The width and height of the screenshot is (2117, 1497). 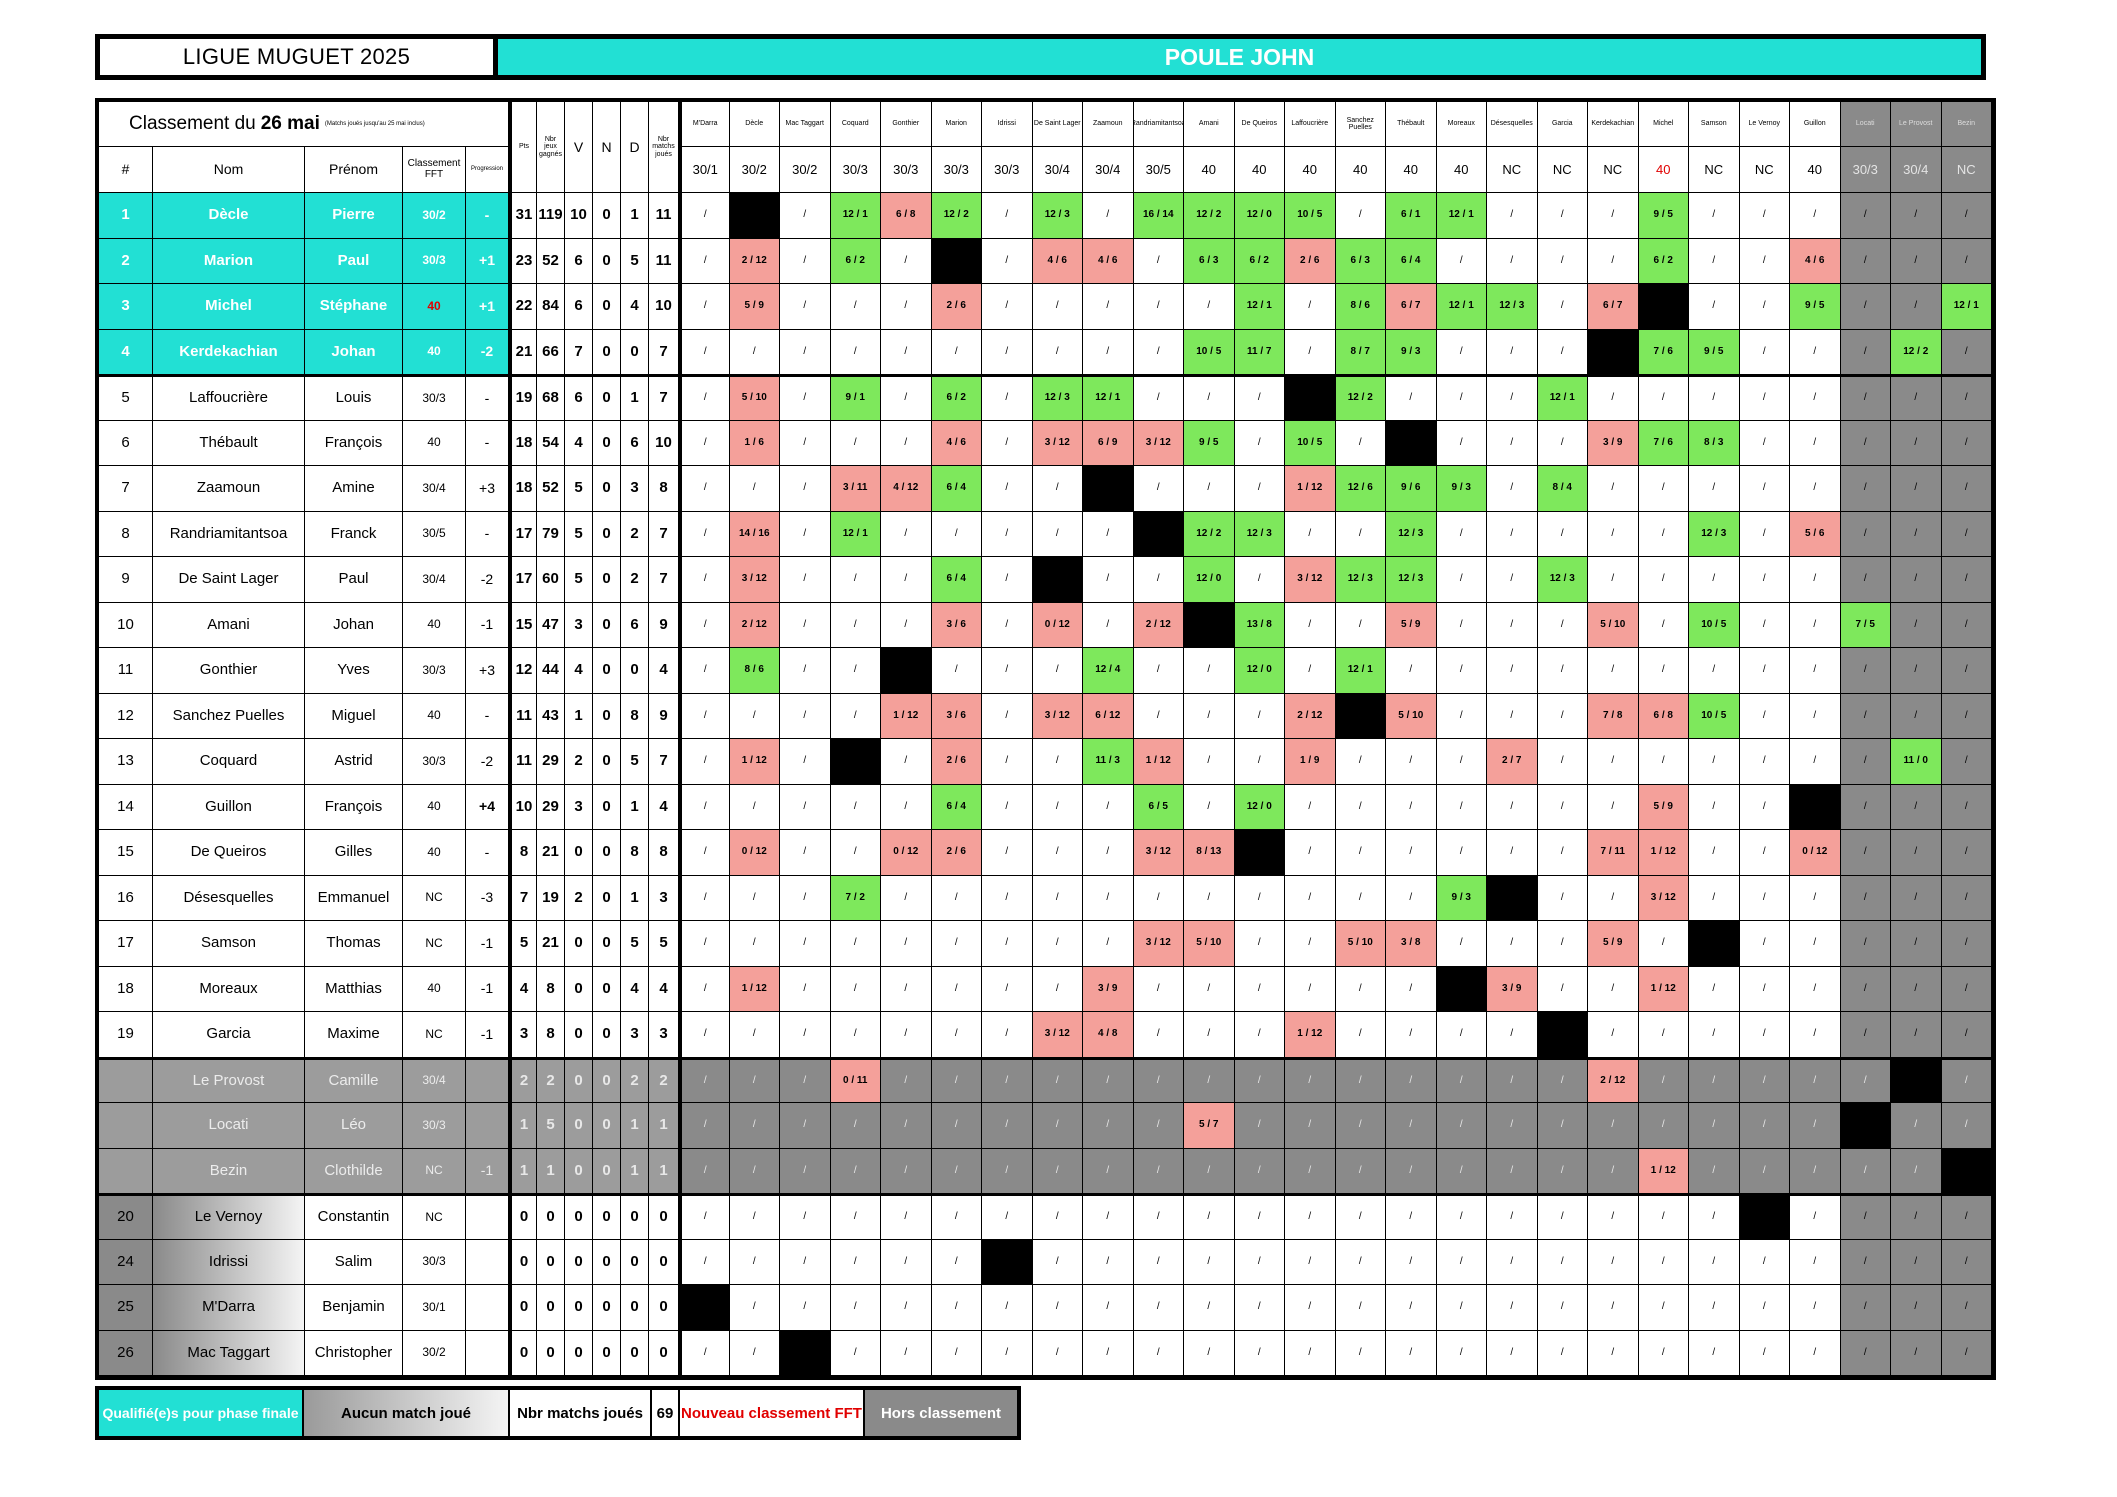 I want to click on row-rank: 9, so click(x=126, y=580).